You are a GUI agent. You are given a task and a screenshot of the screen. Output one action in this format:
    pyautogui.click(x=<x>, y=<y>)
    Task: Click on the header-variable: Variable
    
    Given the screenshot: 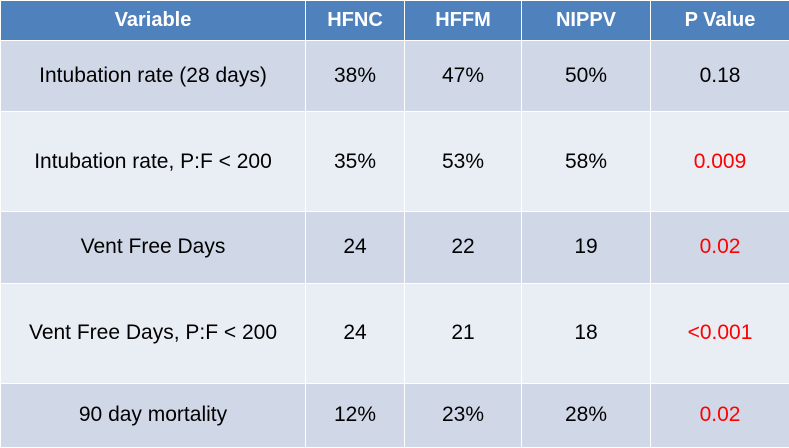 What is the action you would take?
    pyautogui.click(x=153, y=20)
    